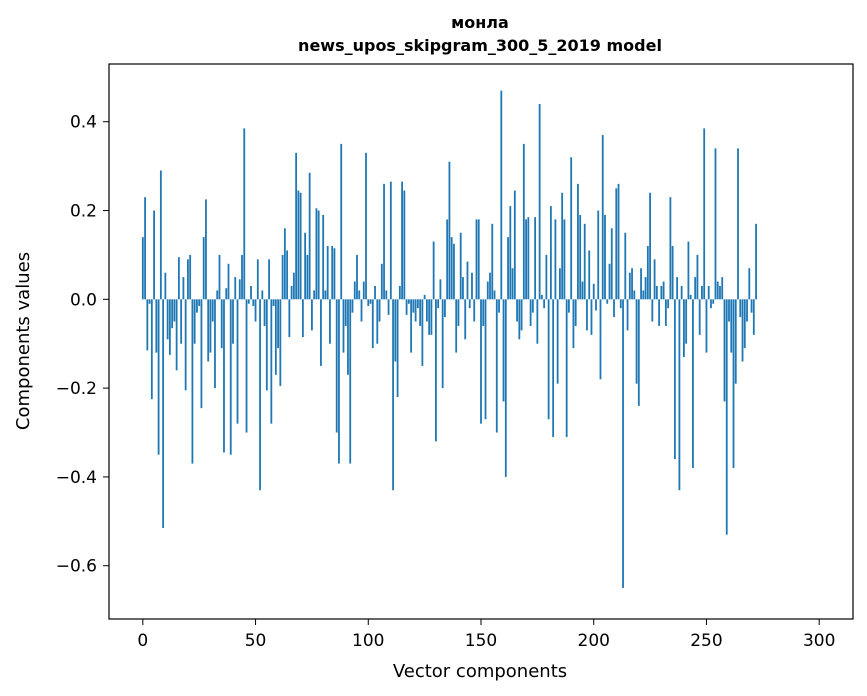 The height and width of the screenshot is (696, 867). What do you see at coordinates (76, 567) in the screenshot?
I see `y-tick-label: −0.6` at bounding box center [76, 567].